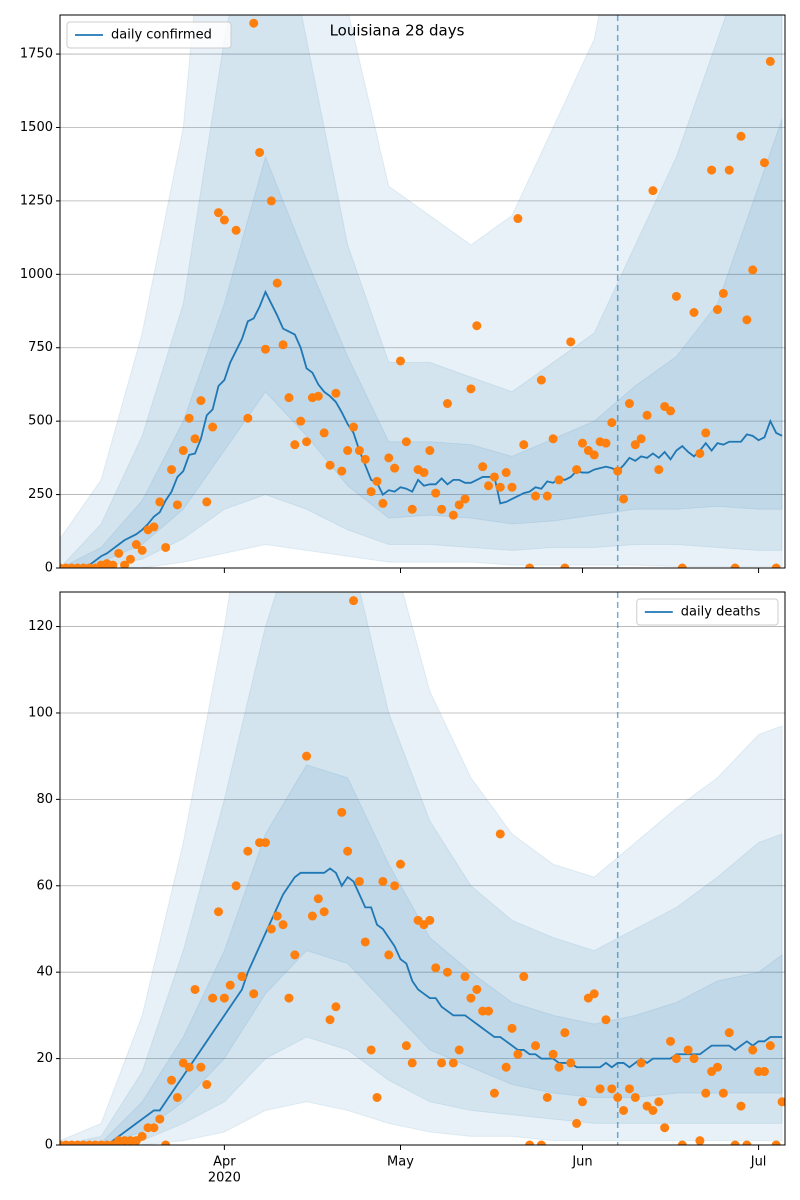 The width and height of the screenshot is (800, 1200). I want to click on y-tick-label: 80, so click(44, 799).